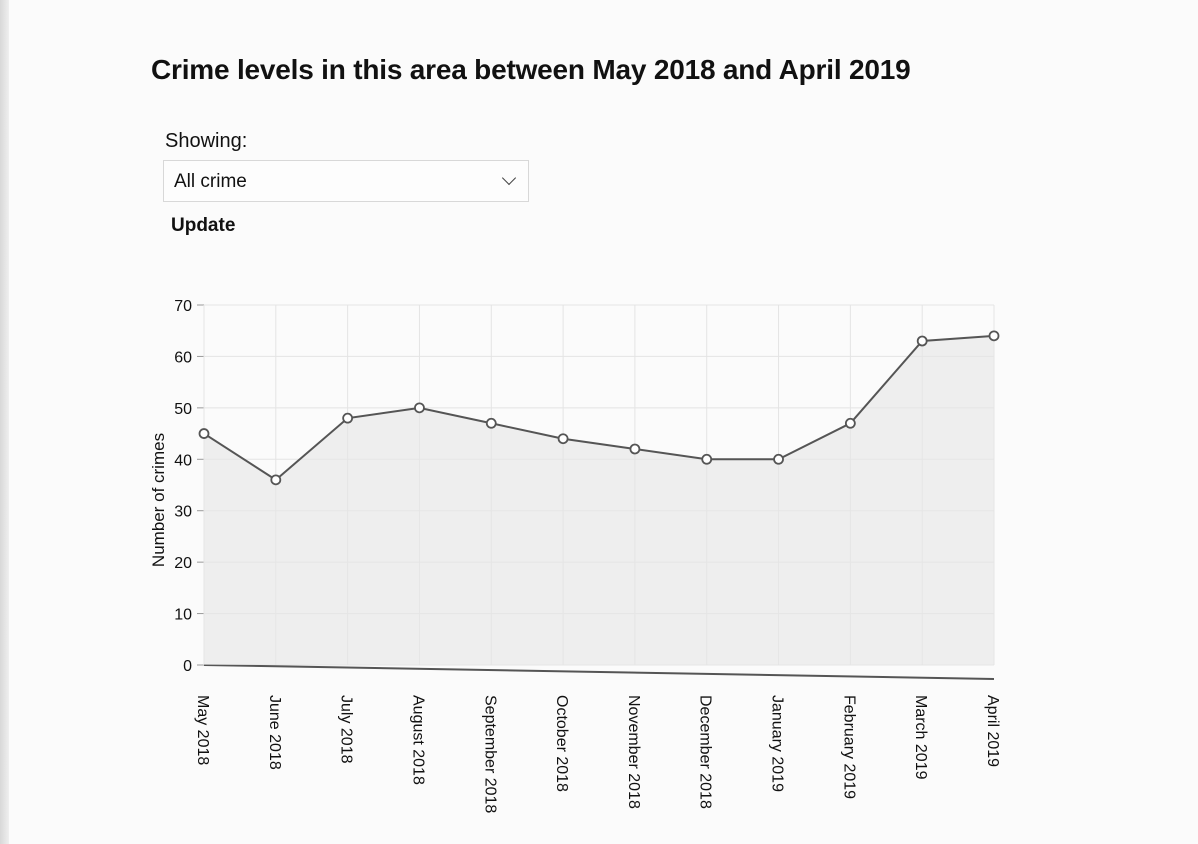  What do you see at coordinates (183, 486) in the screenshot?
I see `y-axis-ticks: 0 10 20 30 40 50 60 70` at bounding box center [183, 486].